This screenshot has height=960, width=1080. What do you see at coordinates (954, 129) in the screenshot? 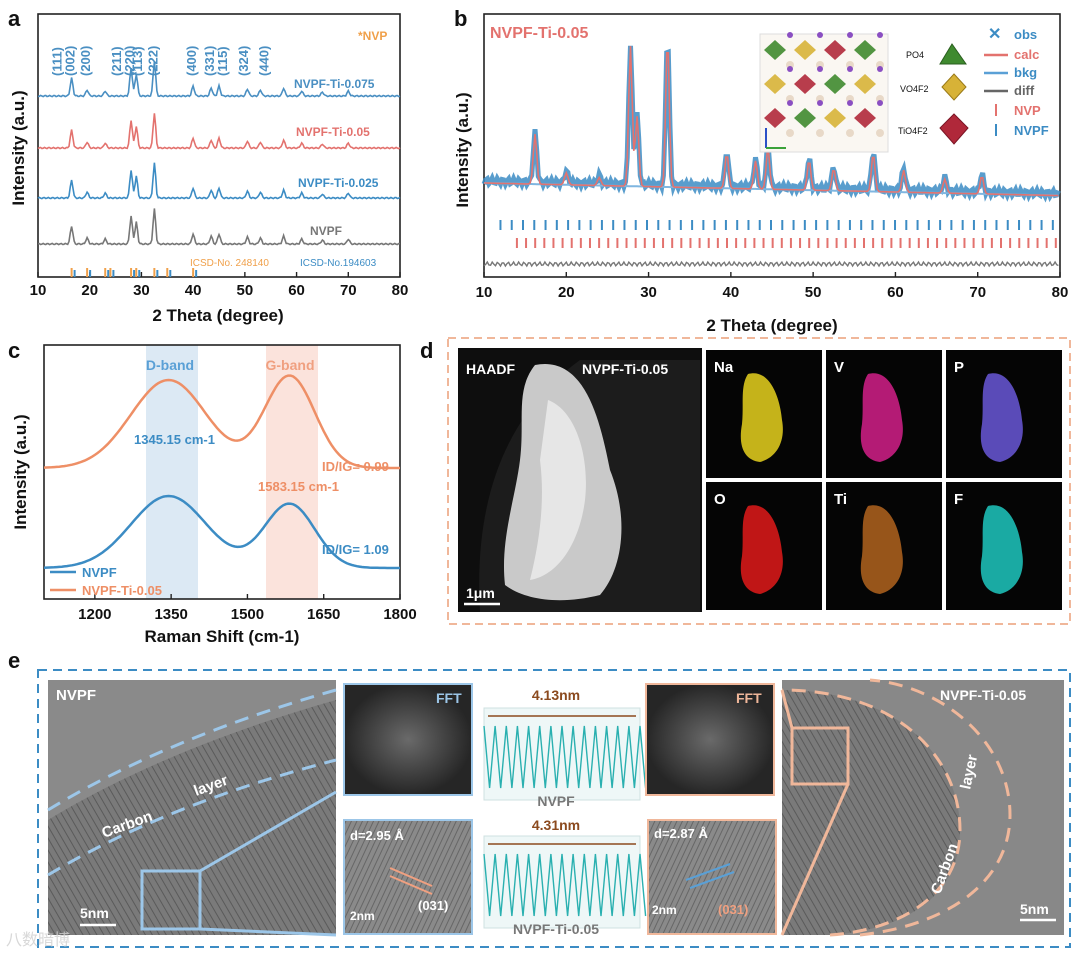
I see `tio4f2-octahedron-icon` at bounding box center [954, 129].